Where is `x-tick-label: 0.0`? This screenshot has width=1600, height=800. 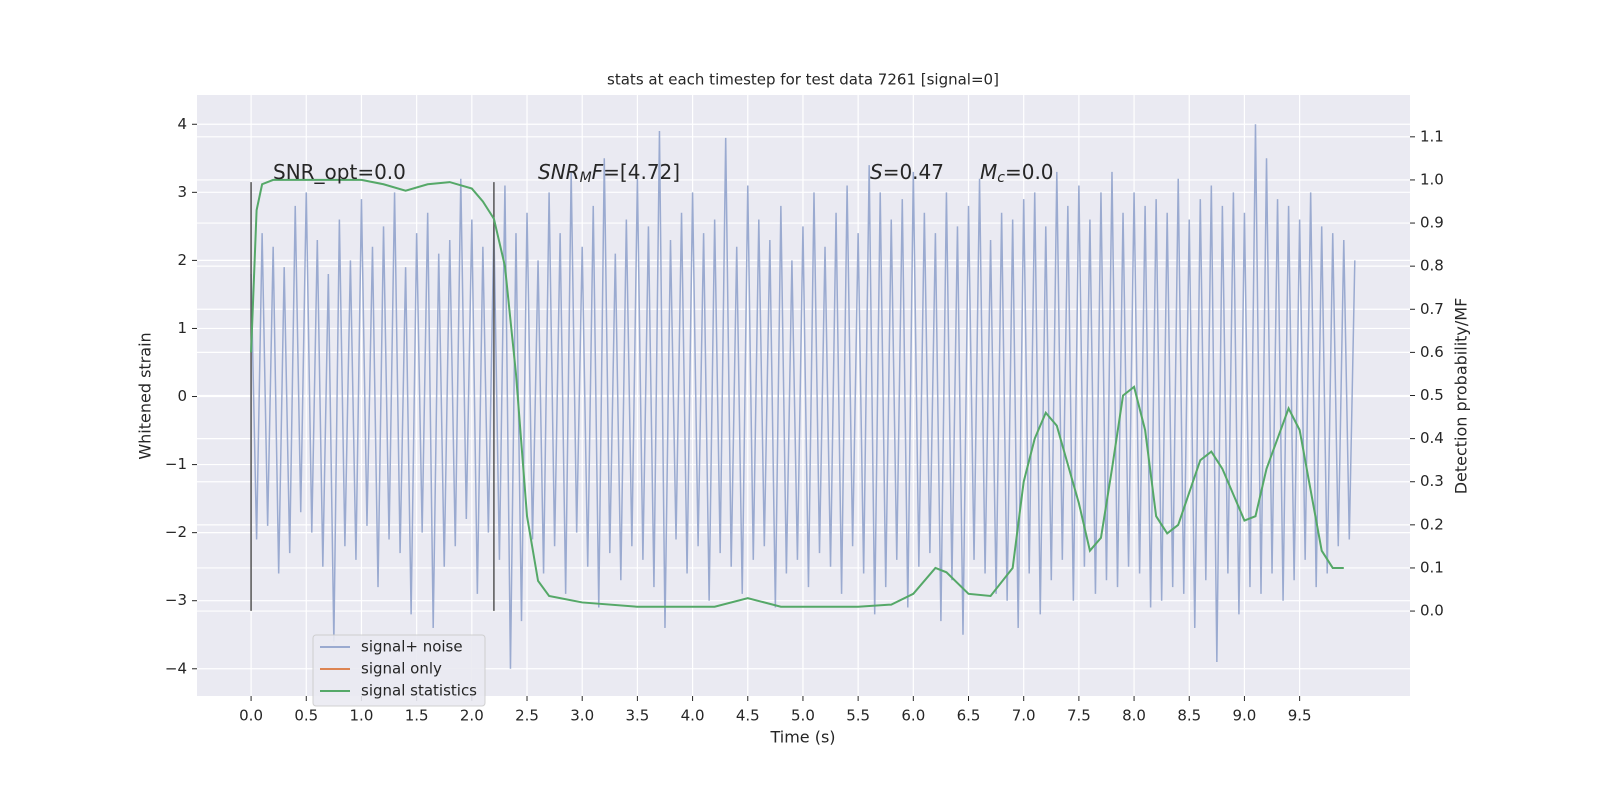 x-tick-label: 0.0 is located at coordinates (251, 716).